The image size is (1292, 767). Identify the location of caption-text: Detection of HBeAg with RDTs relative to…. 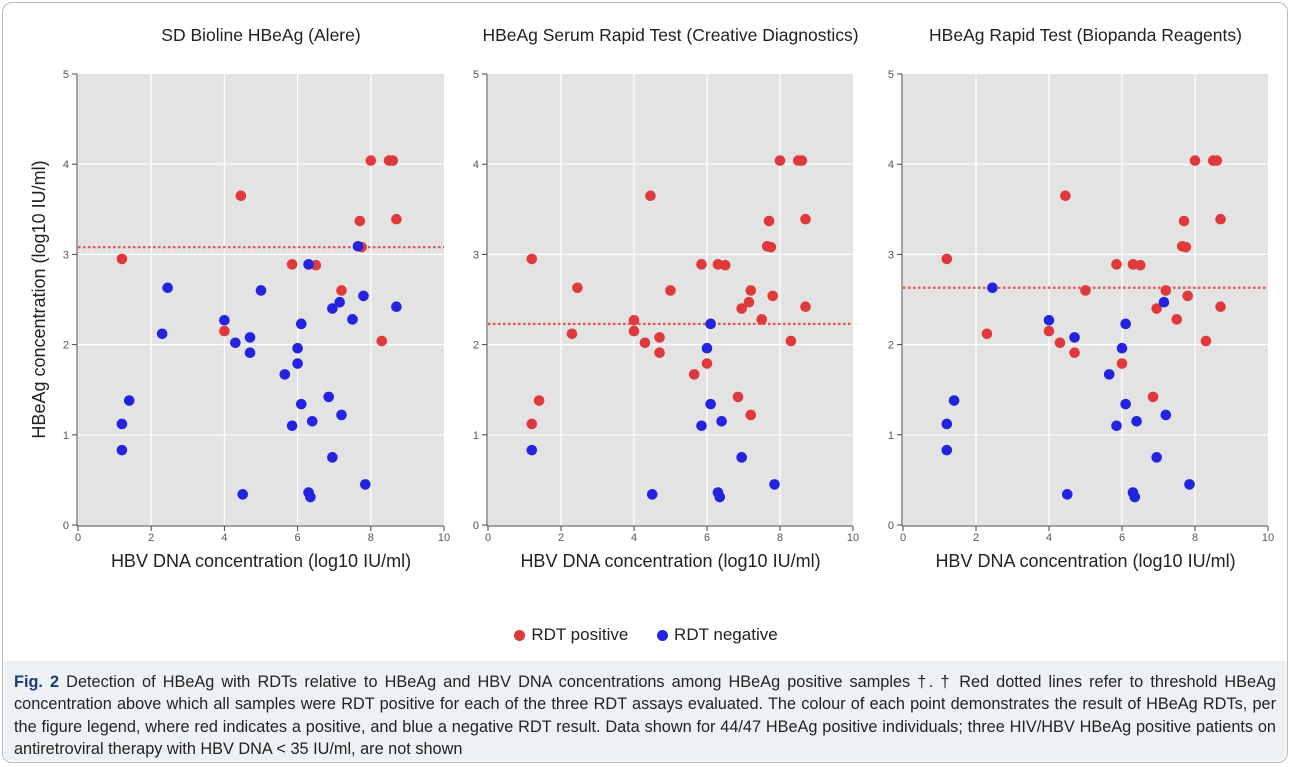
(645, 716).